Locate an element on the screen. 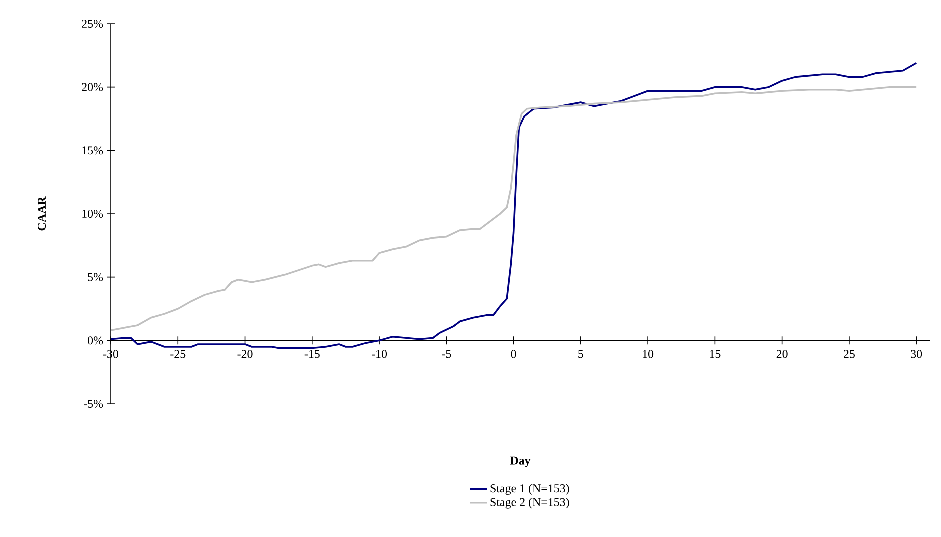  x-tick-label: 10 is located at coordinates (648, 354).